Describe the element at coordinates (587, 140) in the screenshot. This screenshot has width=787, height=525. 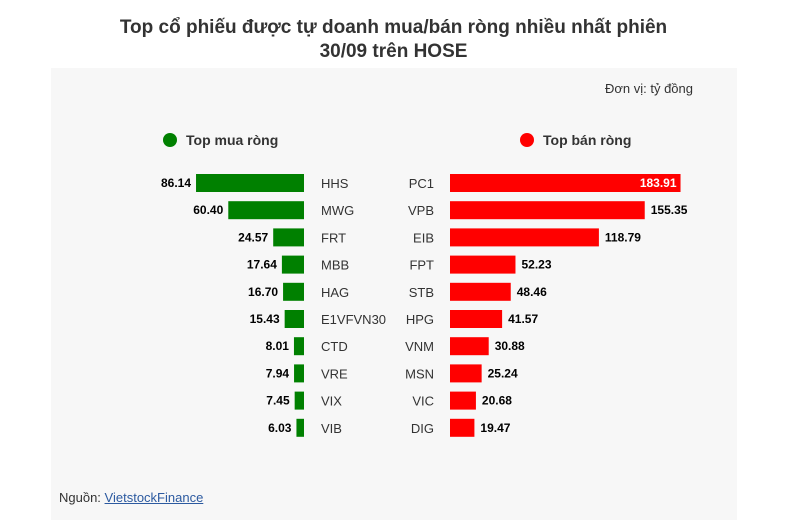
I see `legend-sell-label: Top bán ròng` at that location.